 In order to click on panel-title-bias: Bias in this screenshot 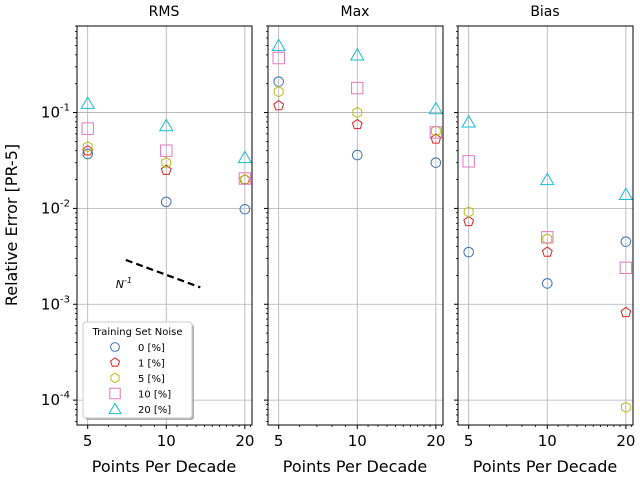, I will do `click(544, 12)`.